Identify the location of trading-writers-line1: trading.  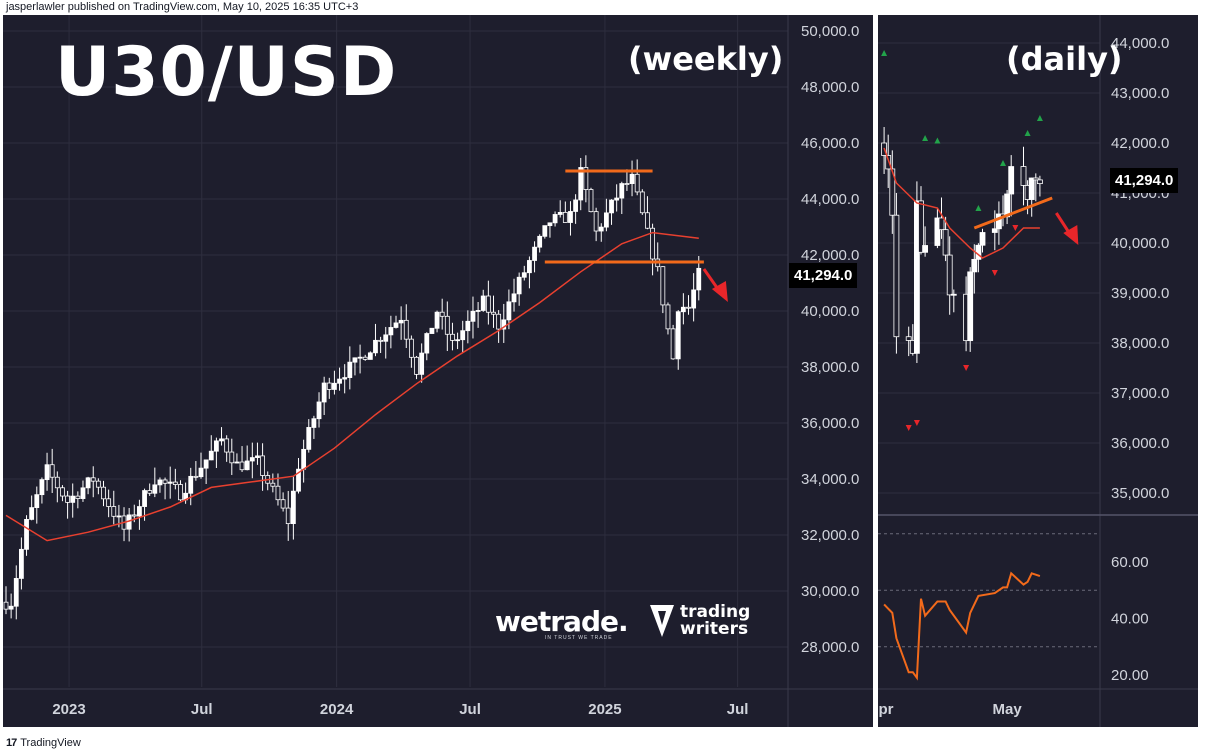
(715, 612).